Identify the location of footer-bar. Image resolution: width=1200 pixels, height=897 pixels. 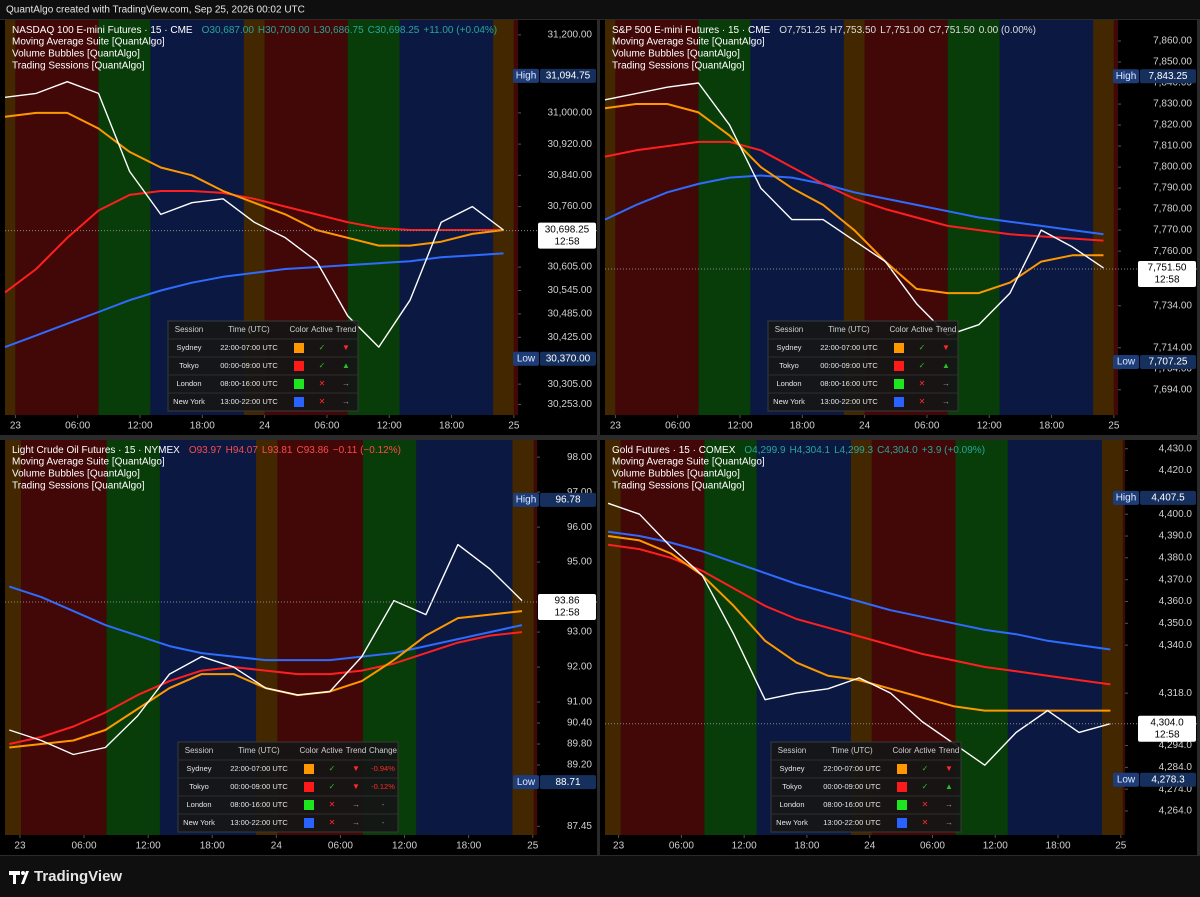
(600, 876).